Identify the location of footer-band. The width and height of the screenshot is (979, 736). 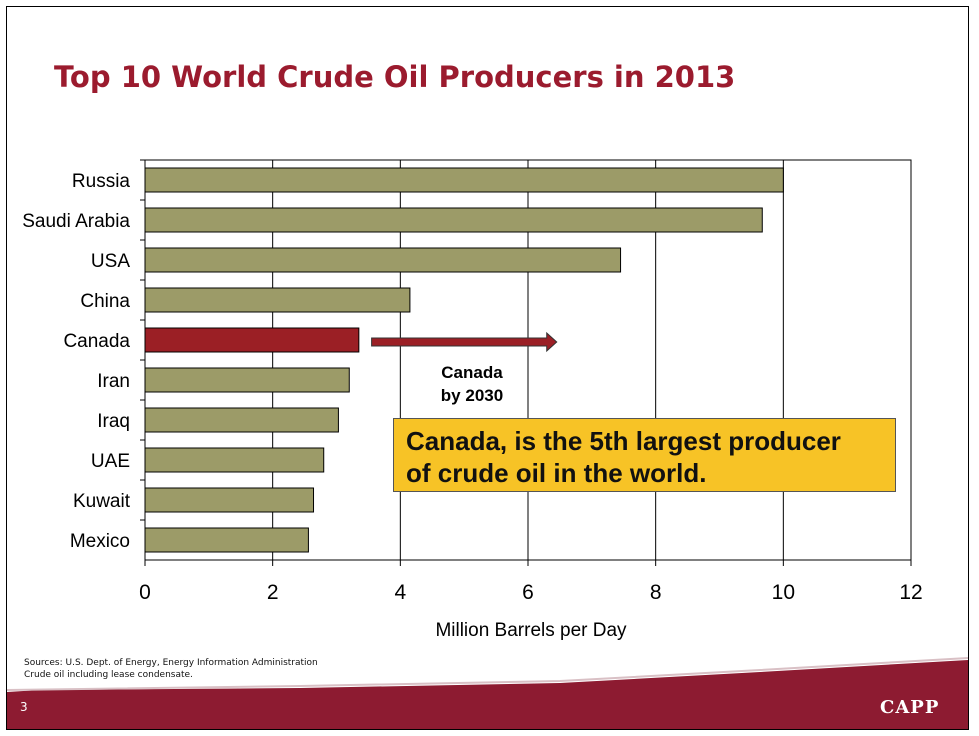
(487, 694).